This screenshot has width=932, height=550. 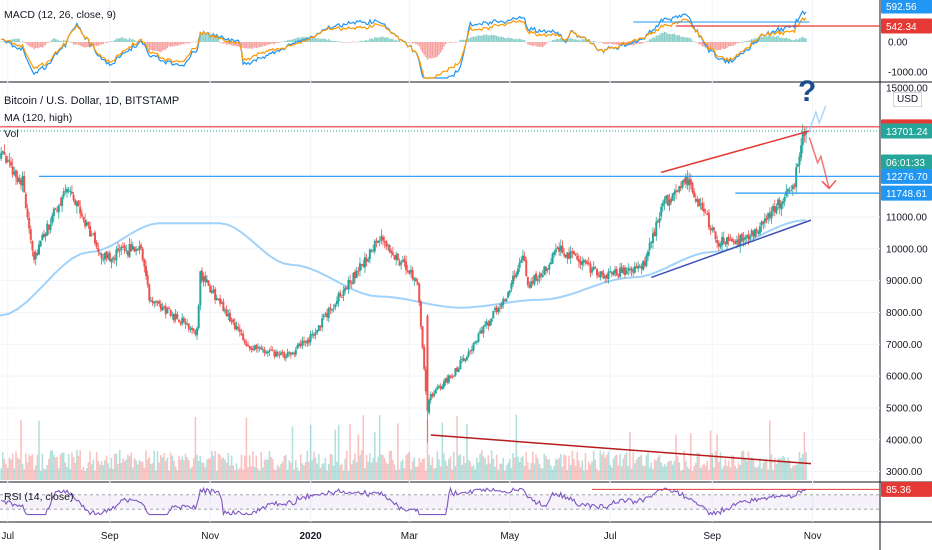 I want to click on y-axis-tick-label: 7000.00, so click(x=904, y=345).